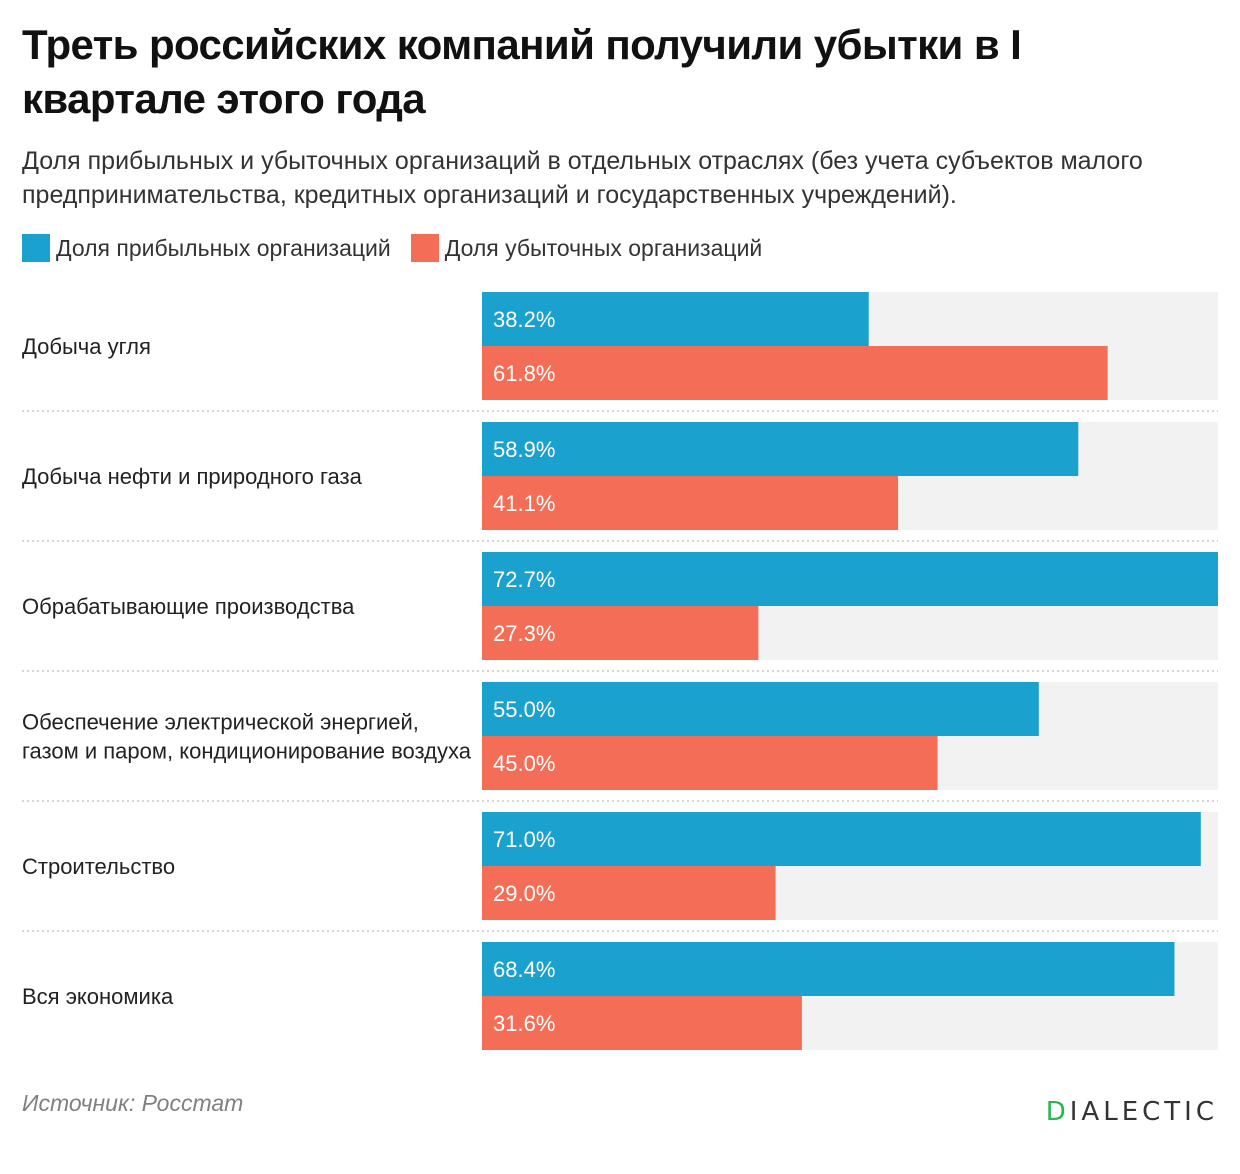 This screenshot has height=1174, width=1240. What do you see at coordinates (524, 633) in the screenshot?
I see `value-label-loss: 27.3%` at bounding box center [524, 633].